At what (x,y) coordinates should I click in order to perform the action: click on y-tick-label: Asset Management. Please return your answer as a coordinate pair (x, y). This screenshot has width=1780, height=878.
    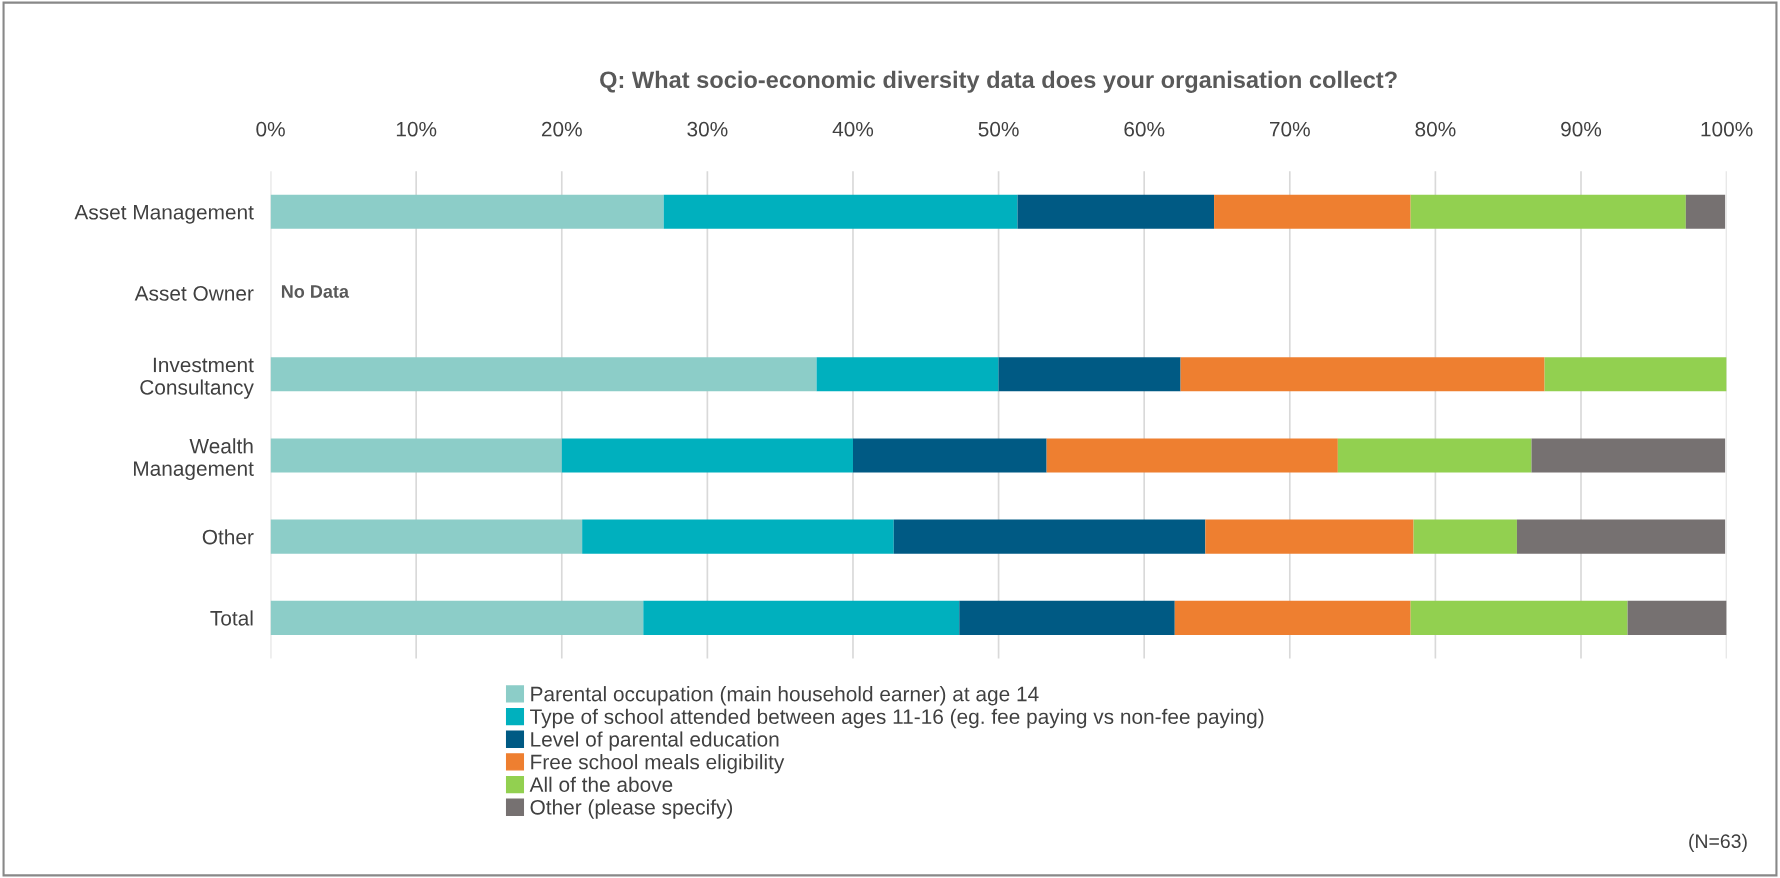
    Looking at the image, I should click on (164, 214).